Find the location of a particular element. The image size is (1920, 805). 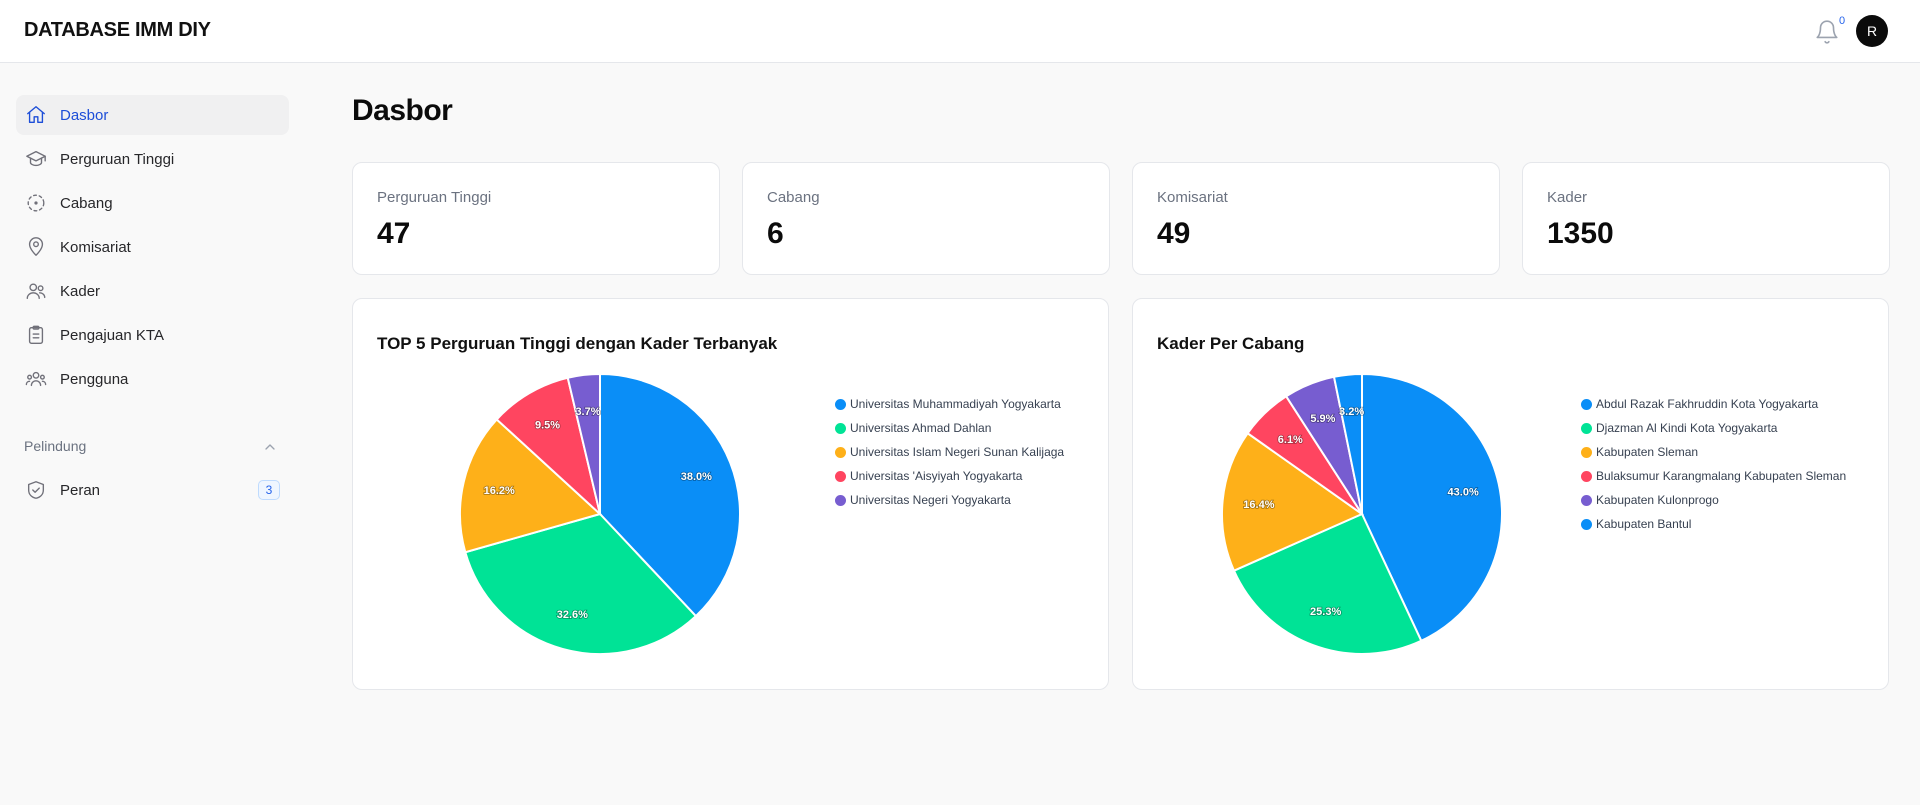

sidebar-item-pengajuan-kta: Pengajuan KTA is located at coordinates (152, 335).